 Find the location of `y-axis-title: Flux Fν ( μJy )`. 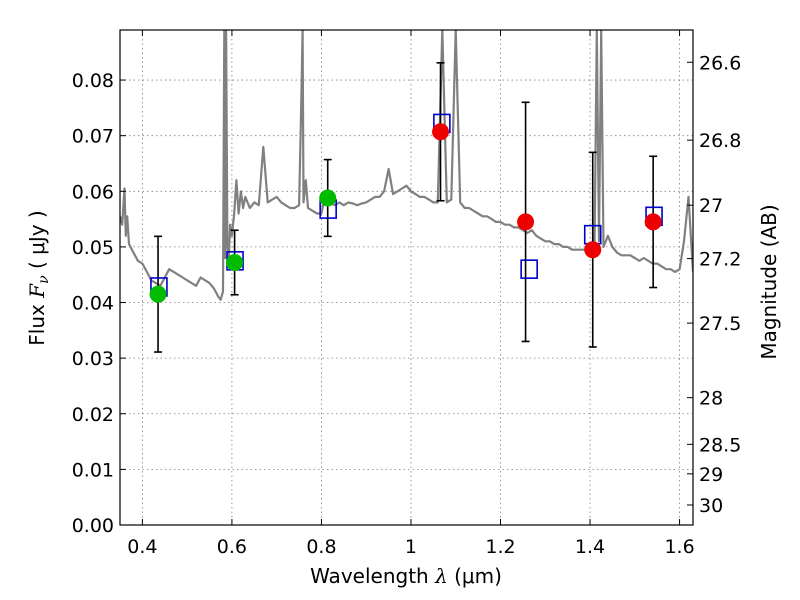

y-axis-title: Flux Fν ( μJy ) is located at coordinates (38, 277).